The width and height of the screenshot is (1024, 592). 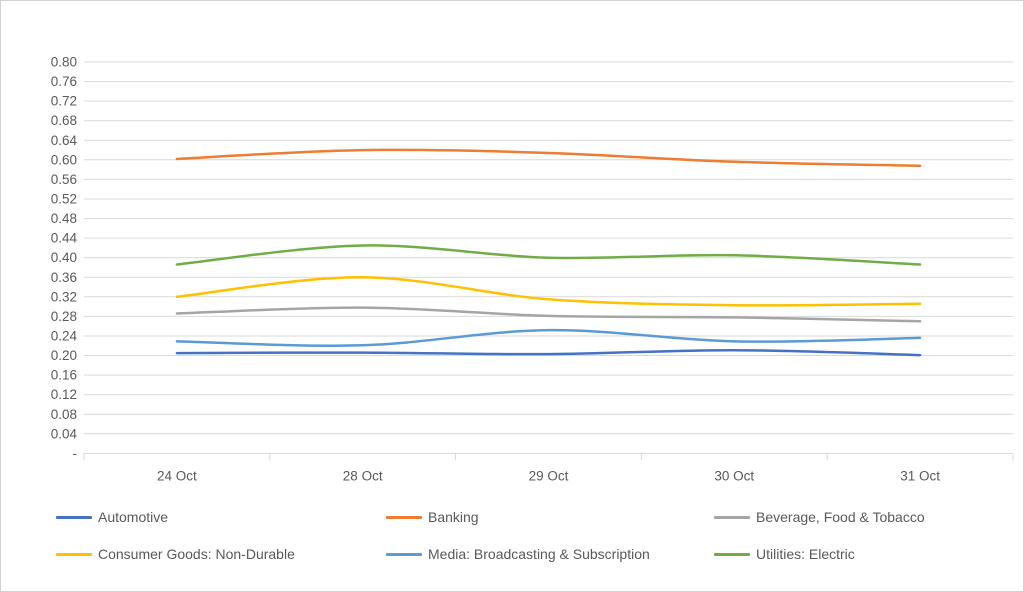 I want to click on svg-text: 0.04, so click(x=64, y=433).